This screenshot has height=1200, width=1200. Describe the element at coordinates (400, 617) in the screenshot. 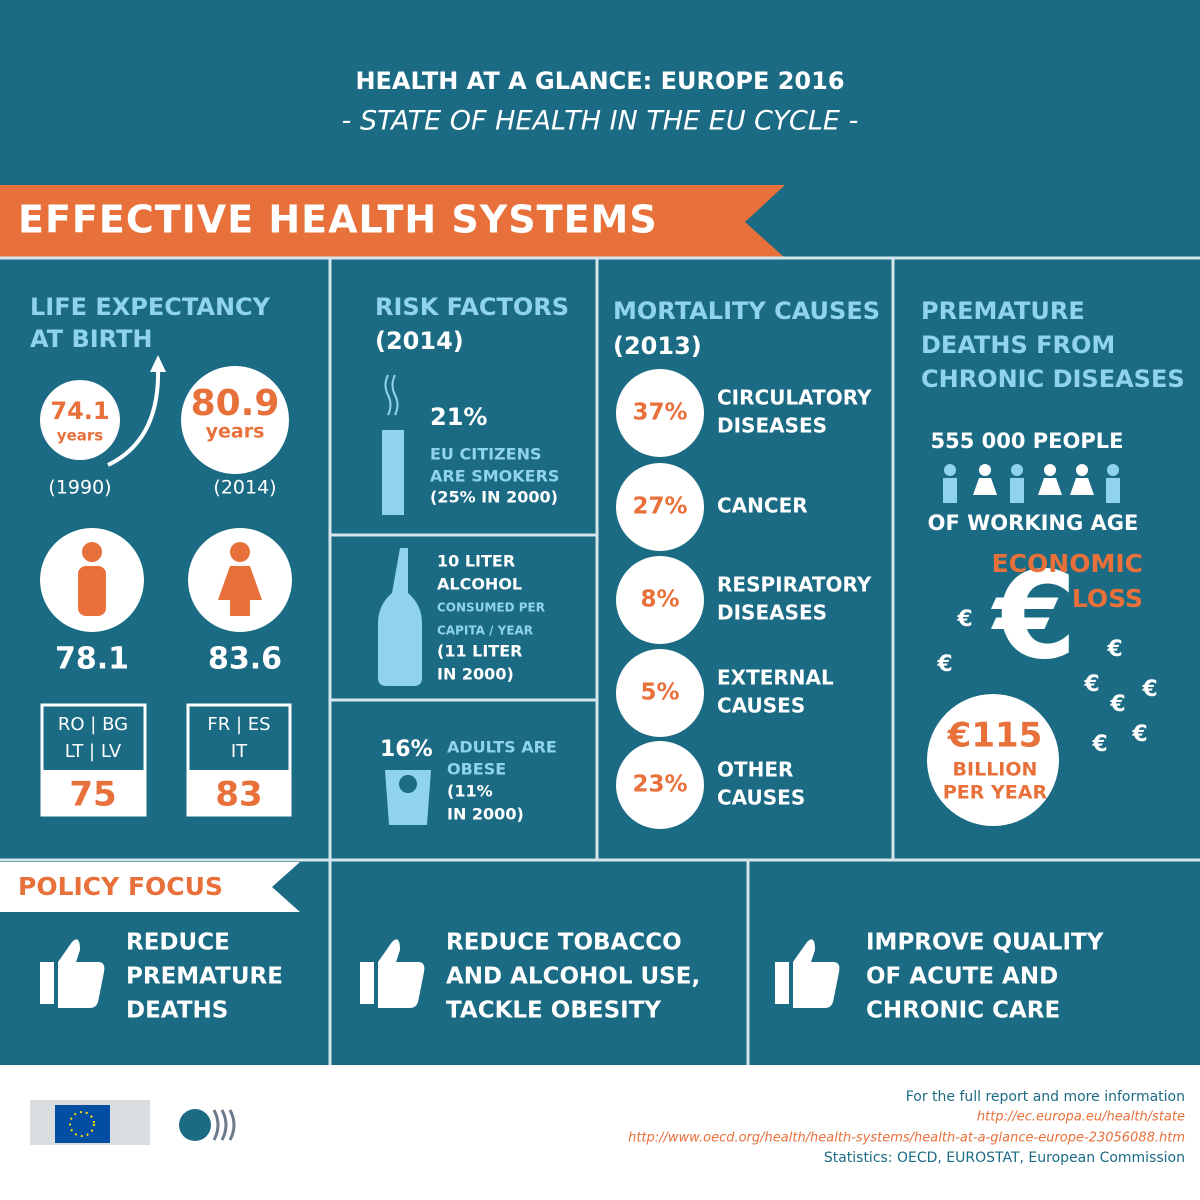

I see `bottle-icon` at that location.